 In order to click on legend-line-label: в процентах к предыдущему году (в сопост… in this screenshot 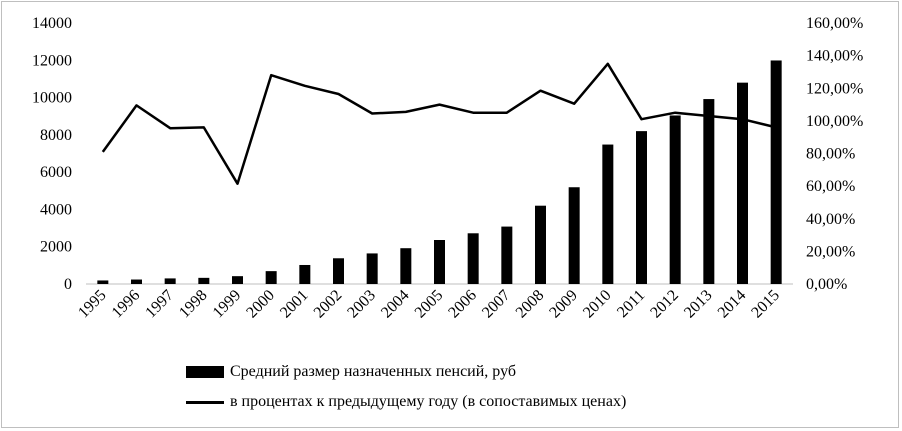, I will do `click(428, 401)`.